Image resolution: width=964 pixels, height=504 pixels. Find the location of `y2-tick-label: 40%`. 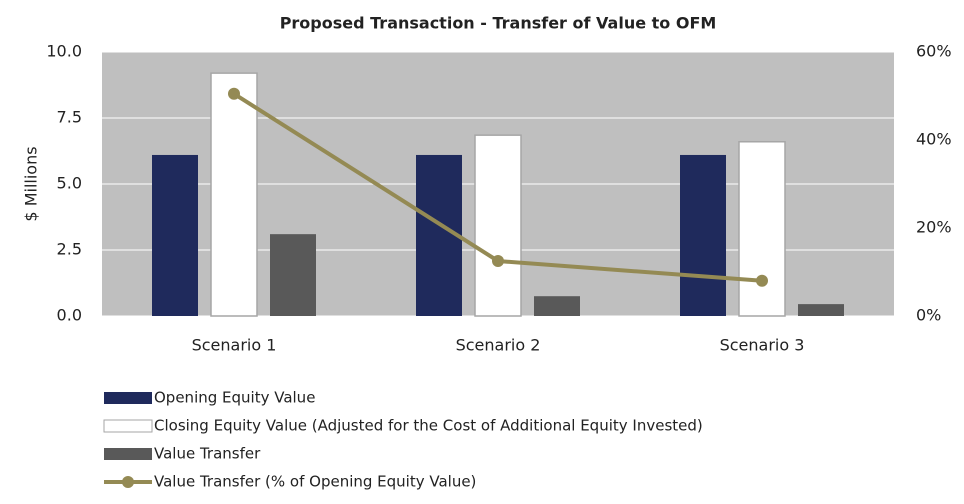

y2-tick-label: 40% is located at coordinates (934, 139).